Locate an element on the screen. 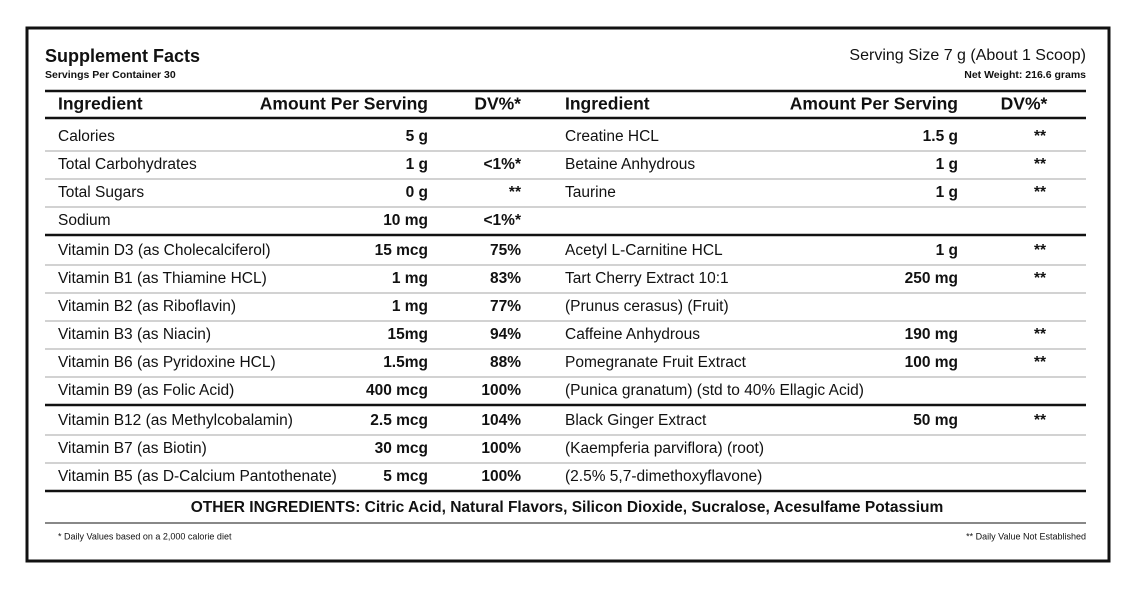 The image size is (1136, 590). ingredient: Vitamin B9 (as Folic Acid) is located at coordinates (146, 390).